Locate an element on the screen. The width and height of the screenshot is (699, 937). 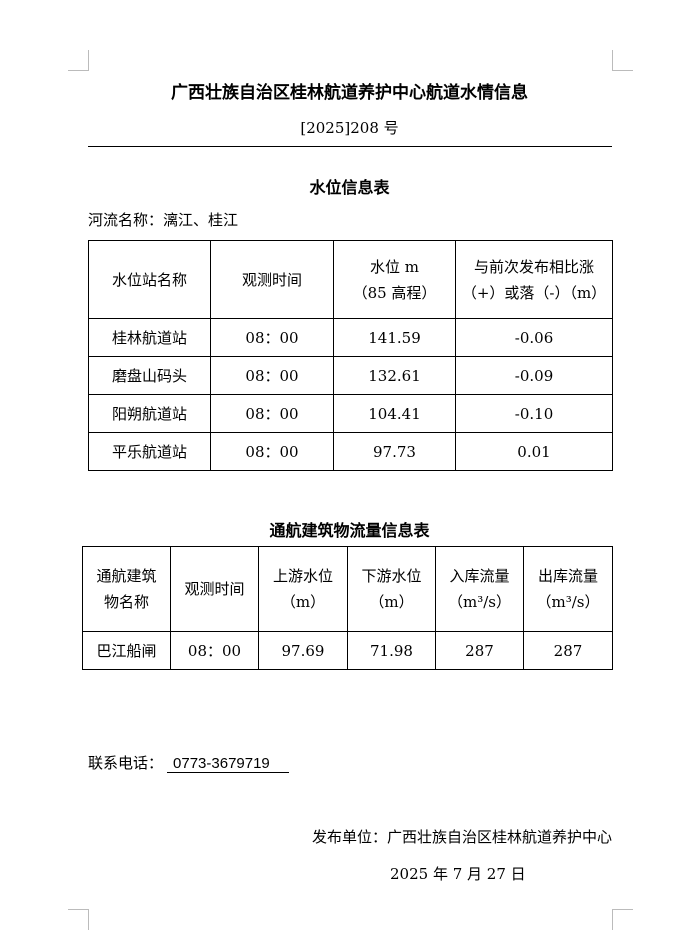
table-row: 桂林航道站 08：00 141.59 -0.06 is located at coordinates (350, 337).